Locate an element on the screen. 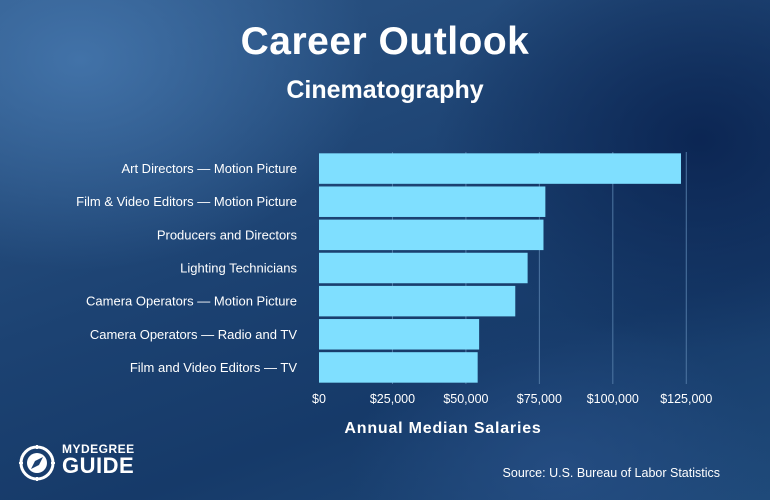 Image resolution: width=770 pixels, height=500 pixels. category-label: Producers and Directors is located at coordinates (227, 234).